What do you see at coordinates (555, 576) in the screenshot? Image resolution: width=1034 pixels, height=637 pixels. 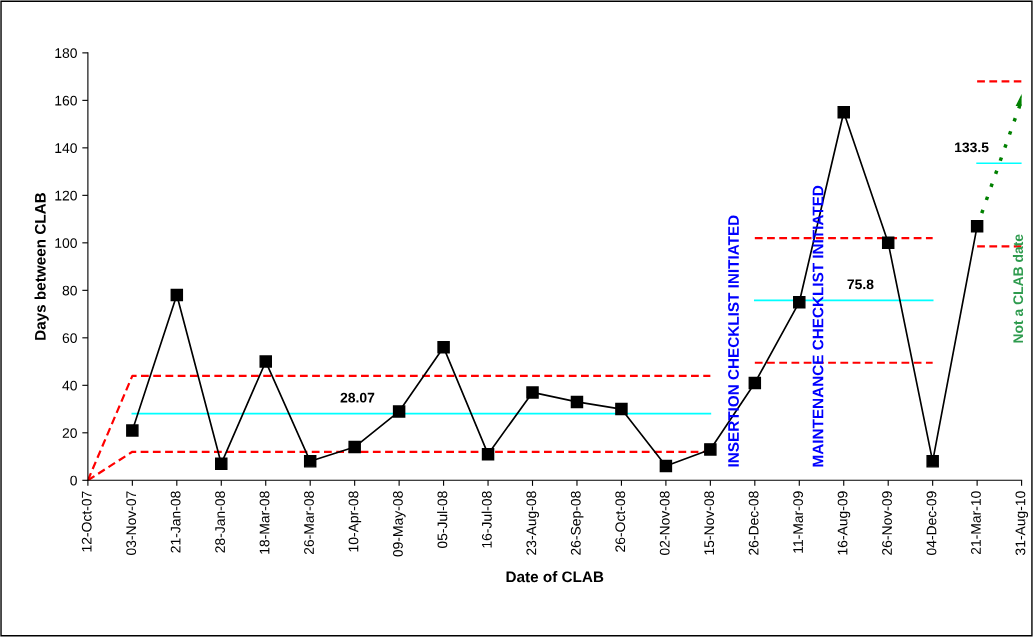 I see `x-axis-title: Date of CLAB` at bounding box center [555, 576].